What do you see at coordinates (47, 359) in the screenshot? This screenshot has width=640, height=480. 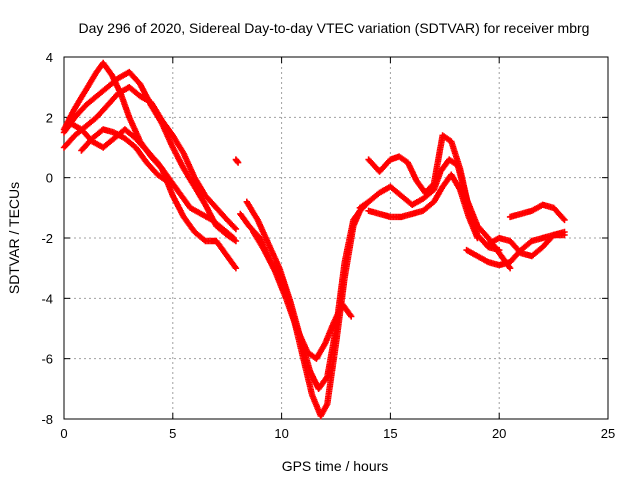 I see `y-tick-label: -6` at bounding box center [47, 359].